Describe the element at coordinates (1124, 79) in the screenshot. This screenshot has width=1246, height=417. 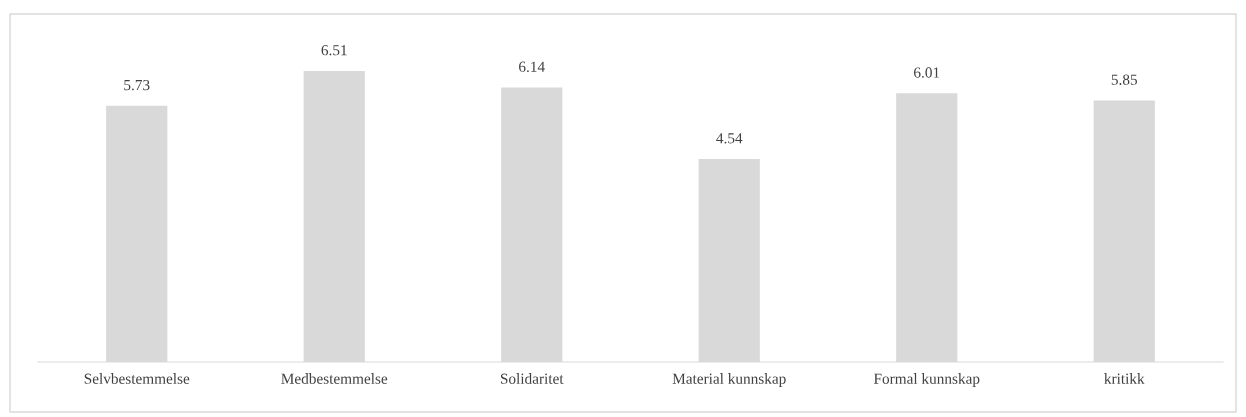
I see `data-label: 5.85` at that location.